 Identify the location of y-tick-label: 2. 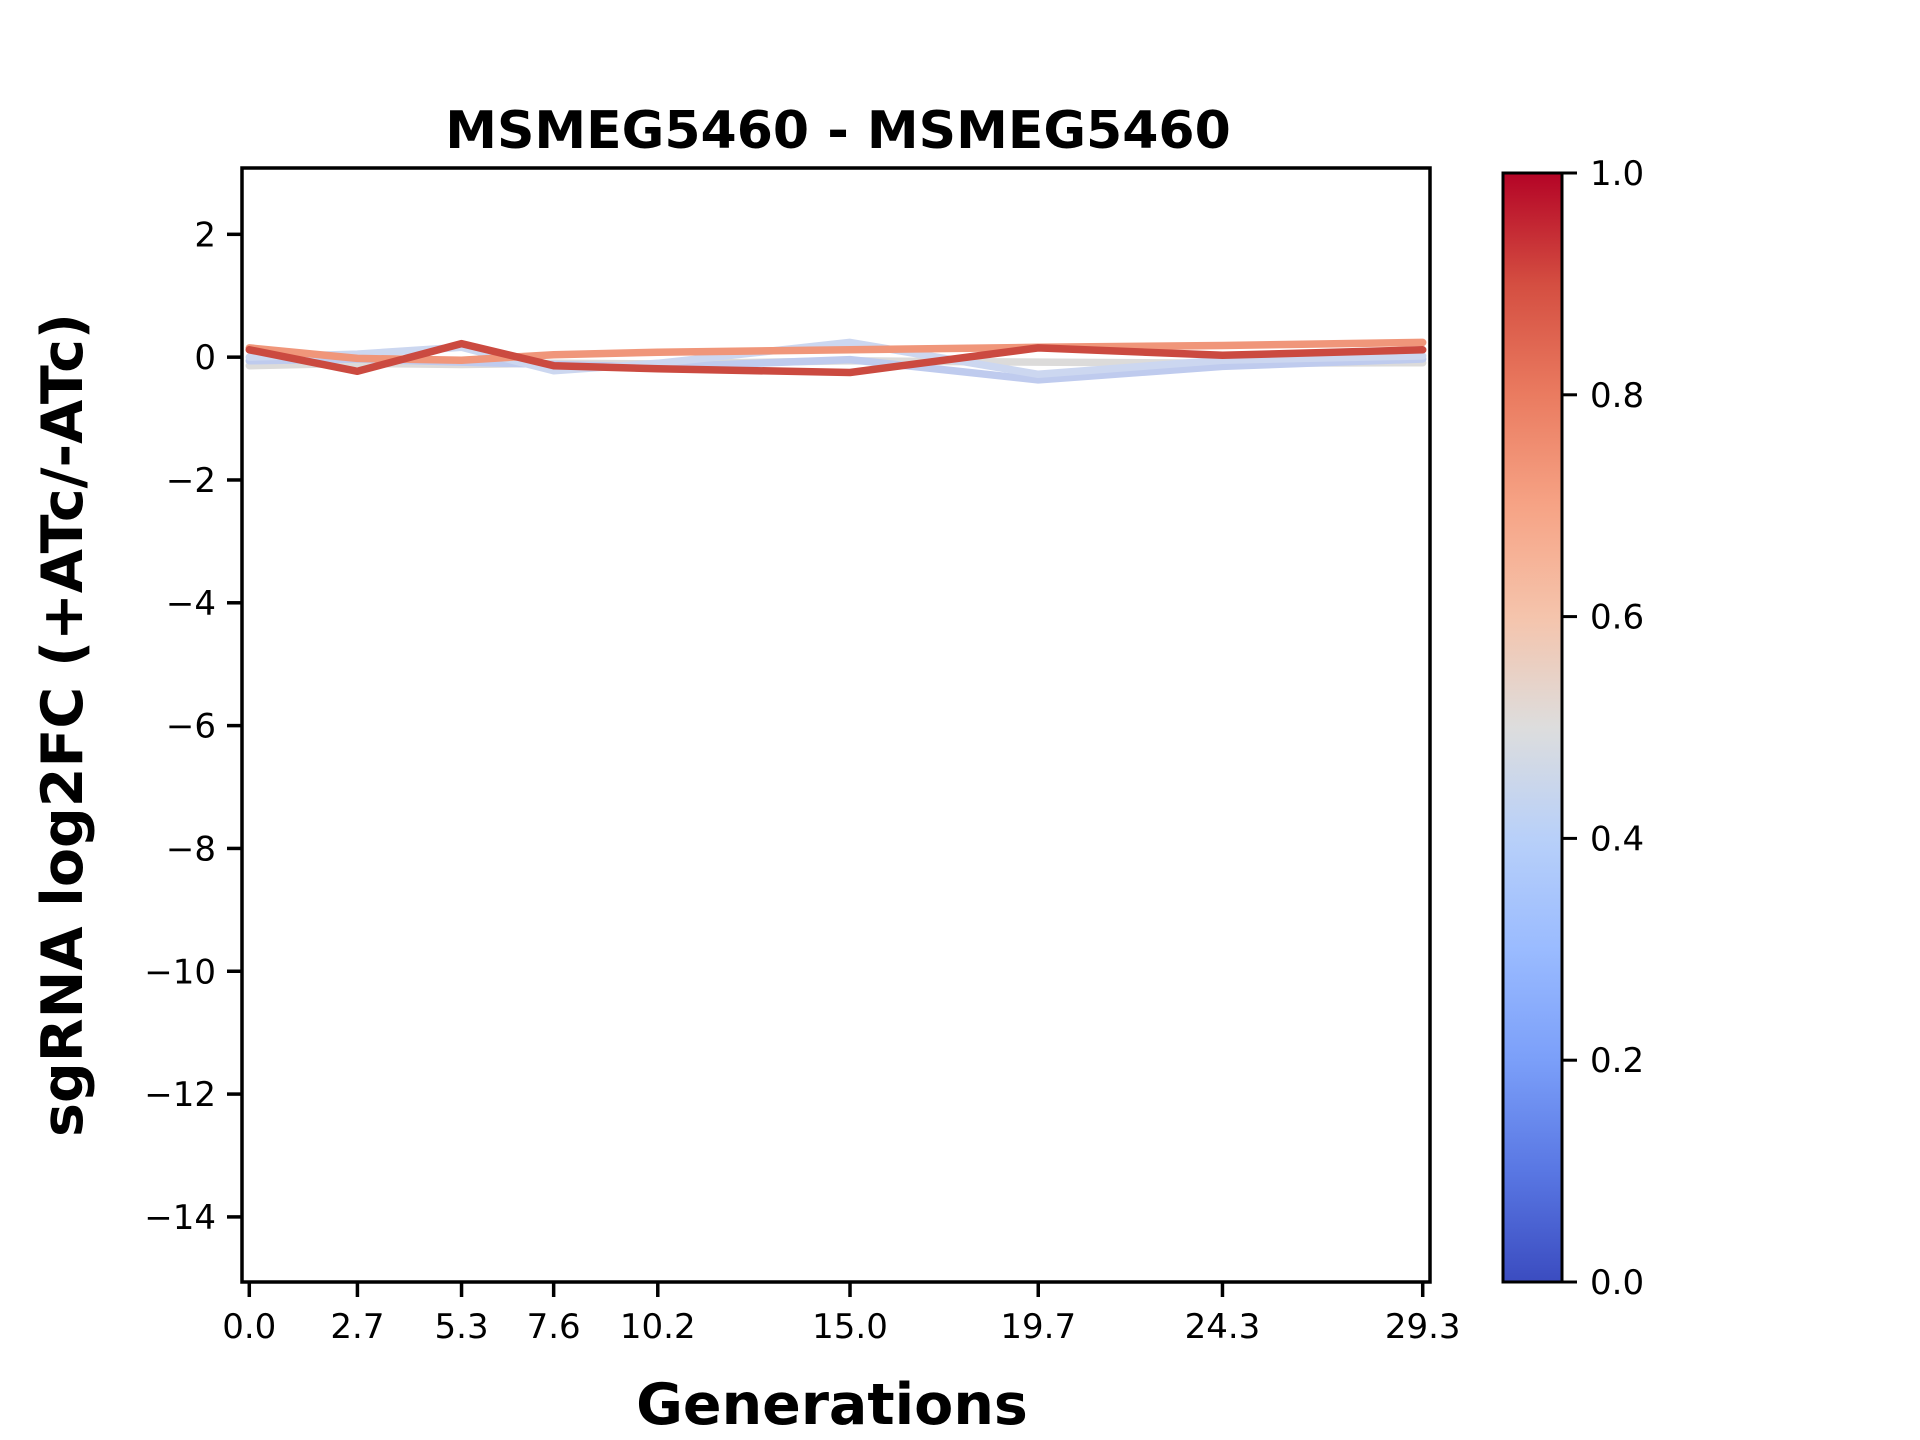
(205, 235).